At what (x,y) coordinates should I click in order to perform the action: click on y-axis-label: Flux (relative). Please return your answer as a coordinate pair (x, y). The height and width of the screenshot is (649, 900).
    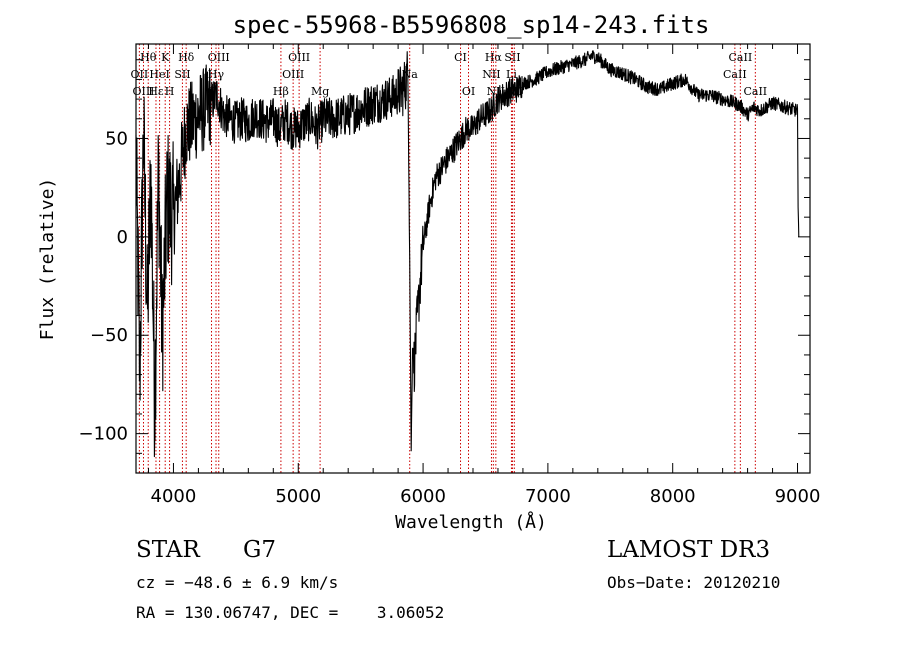
    Looking at the image, I should click on (47, 259).